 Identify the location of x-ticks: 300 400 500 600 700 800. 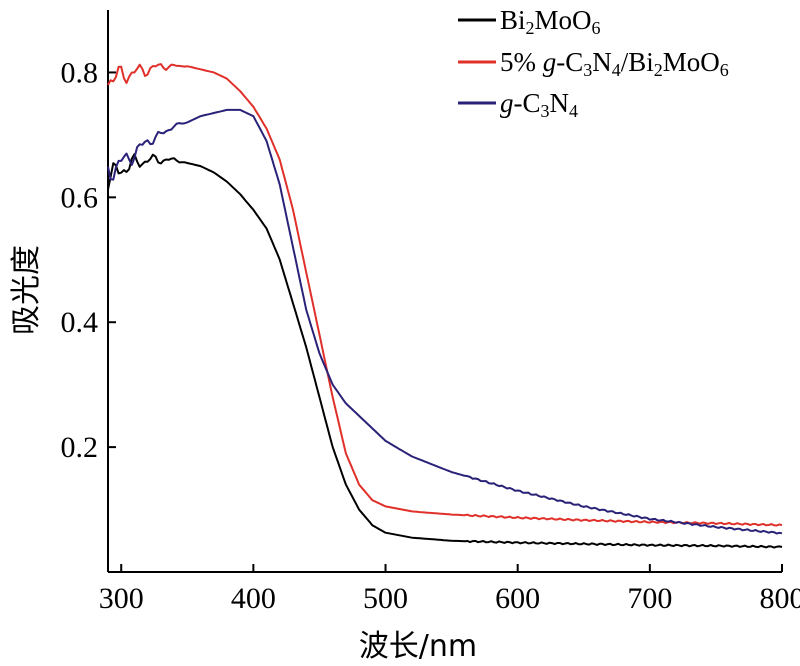
(449, 589).